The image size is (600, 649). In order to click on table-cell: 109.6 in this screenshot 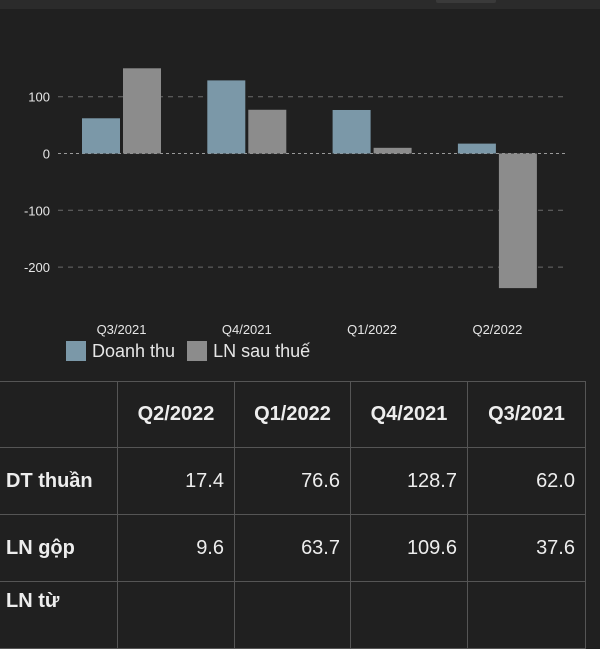, I will do `click(409, 548)`.